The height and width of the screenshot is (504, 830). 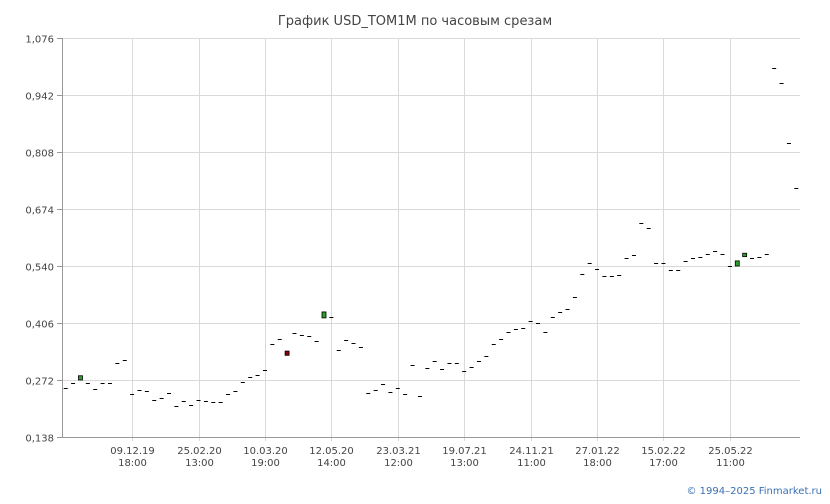 What do you see at coordinates (331, 451) in the screenshot?
I see `x-tick-date: 12.05.20` at bounding box center [331, 451].